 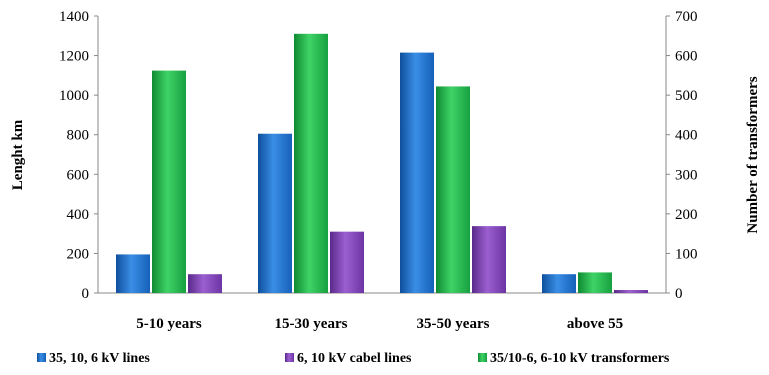 What do you see at coordinates (379, 324) in the screenshot?
I see `category-labels: 5-10 years 15-30 years 35-50 years above 55` at bounding box center [379, 324].